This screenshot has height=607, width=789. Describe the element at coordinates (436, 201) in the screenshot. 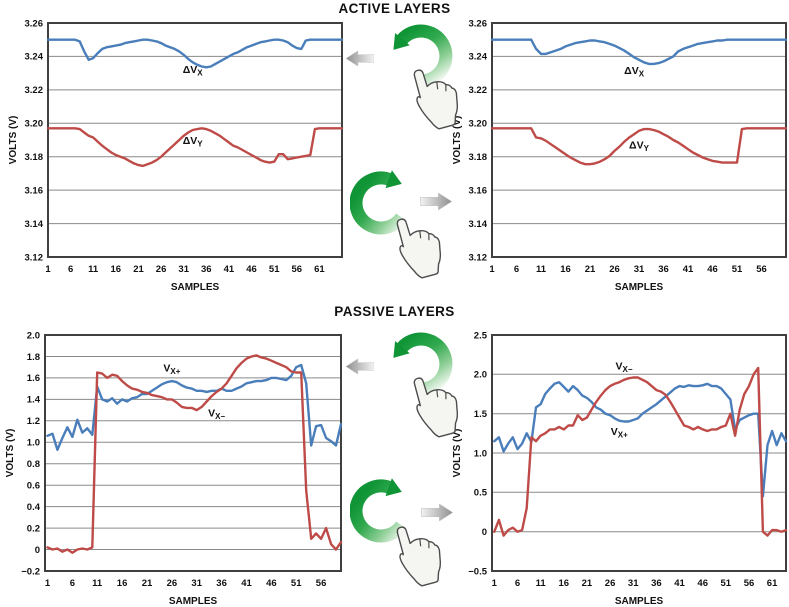

I see `arrow-right-icon` at that location.